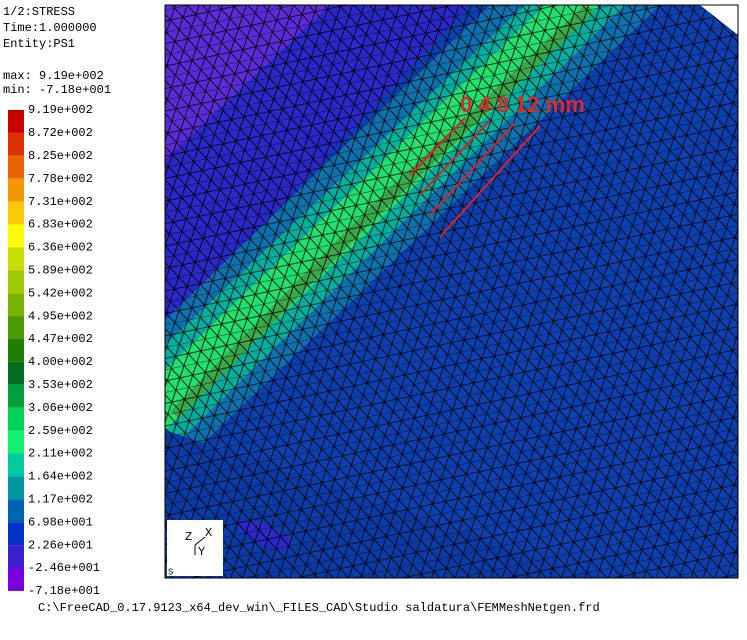  What do you see at coordinates (50, 28) in the screenshot?
I see `header-line: Time:1.000000` at bounding box center [50, 28].